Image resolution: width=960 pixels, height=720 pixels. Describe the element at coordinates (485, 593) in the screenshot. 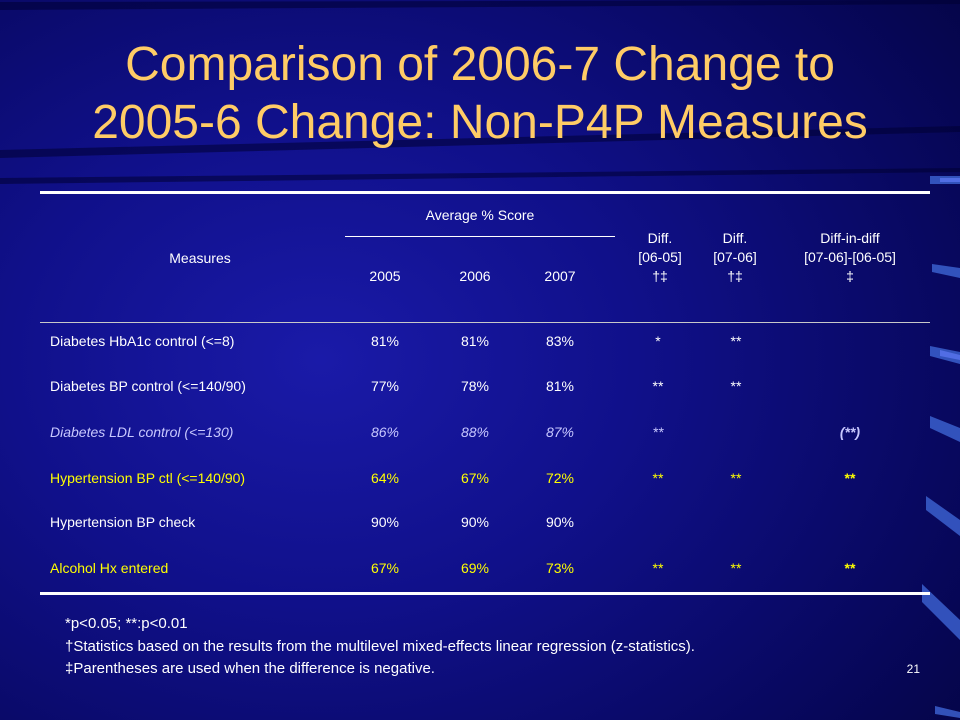

I see `table-bottom-rule` at that location.